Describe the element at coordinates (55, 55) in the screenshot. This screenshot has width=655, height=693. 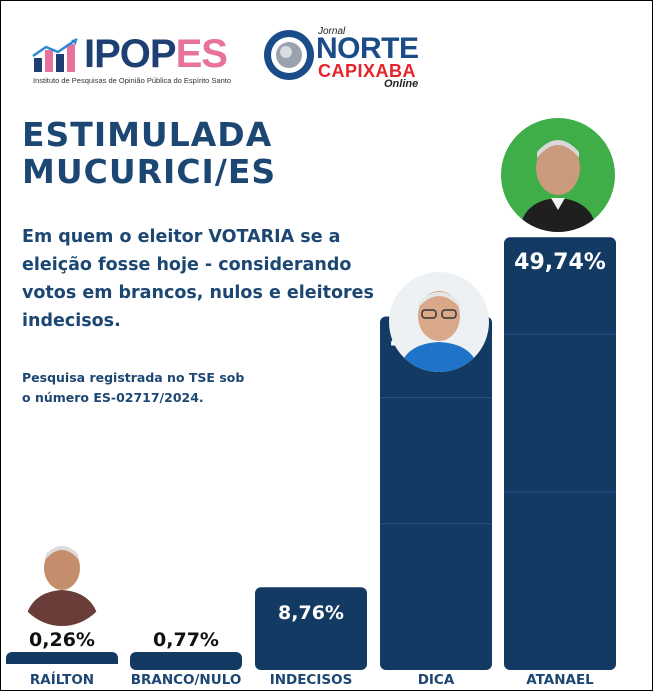
I see `bar-chart-logo-icon` at that location.